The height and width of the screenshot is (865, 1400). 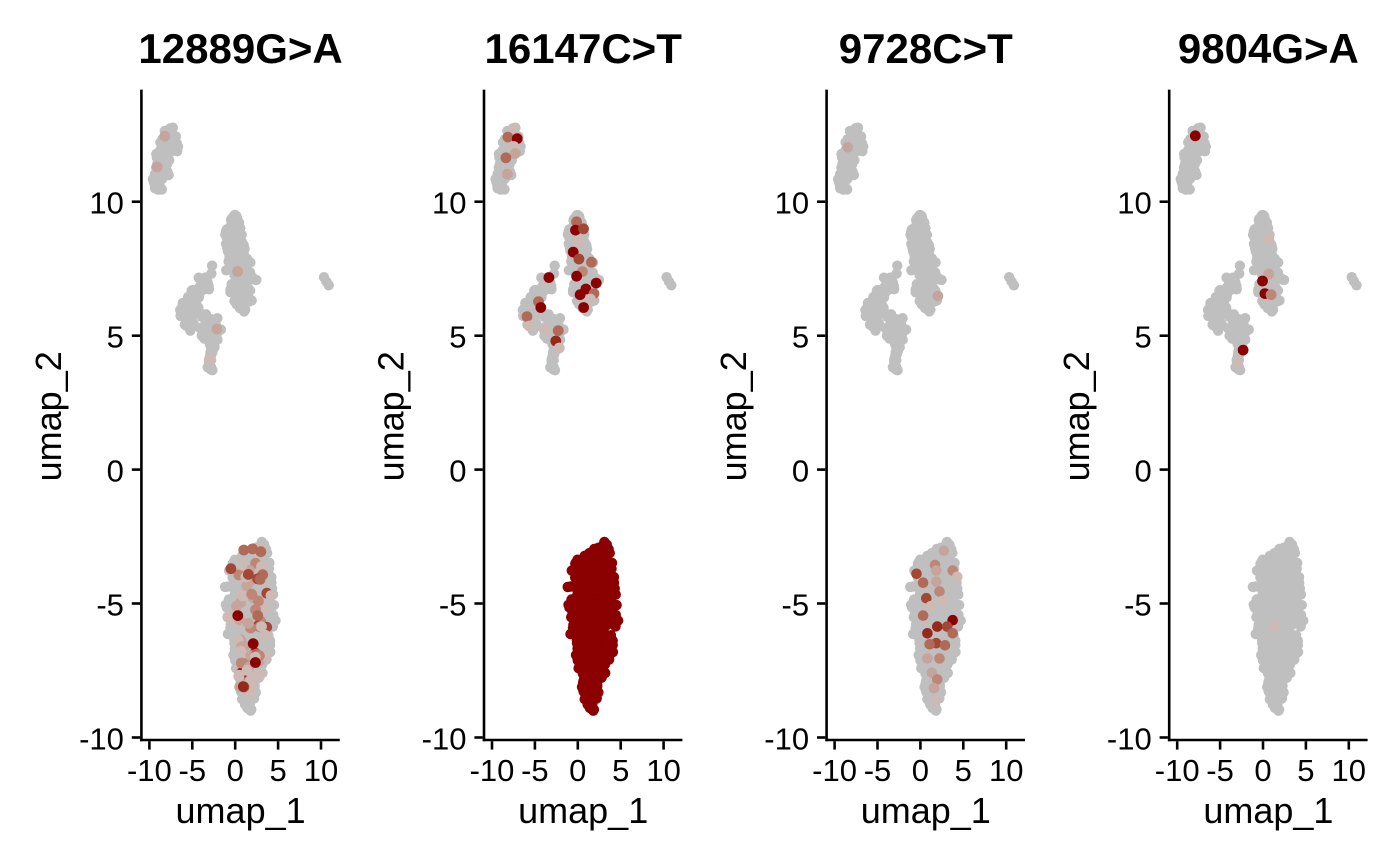 I want to click on svg-text: 16147C>T, so click(x=584, y=48).